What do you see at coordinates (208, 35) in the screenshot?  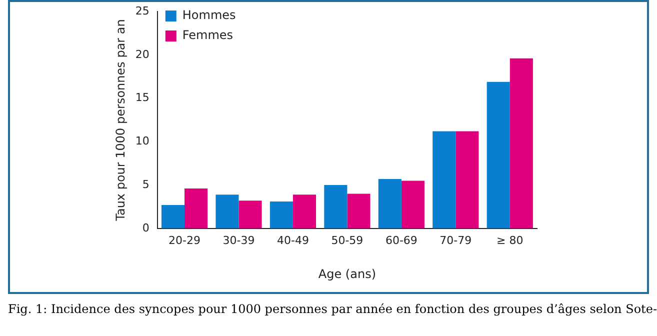 I see `legend-label: Femmes` at bounding box center [208, 35].